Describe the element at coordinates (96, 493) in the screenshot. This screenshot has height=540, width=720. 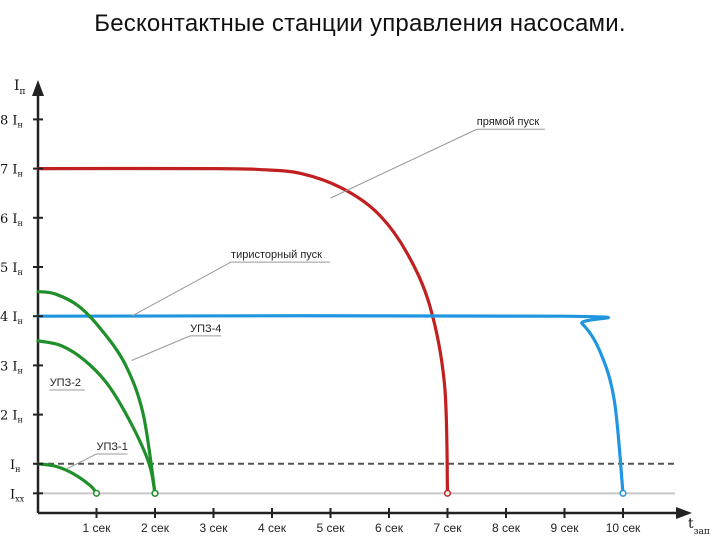
I see `series-end-marker-upz1` at that location.